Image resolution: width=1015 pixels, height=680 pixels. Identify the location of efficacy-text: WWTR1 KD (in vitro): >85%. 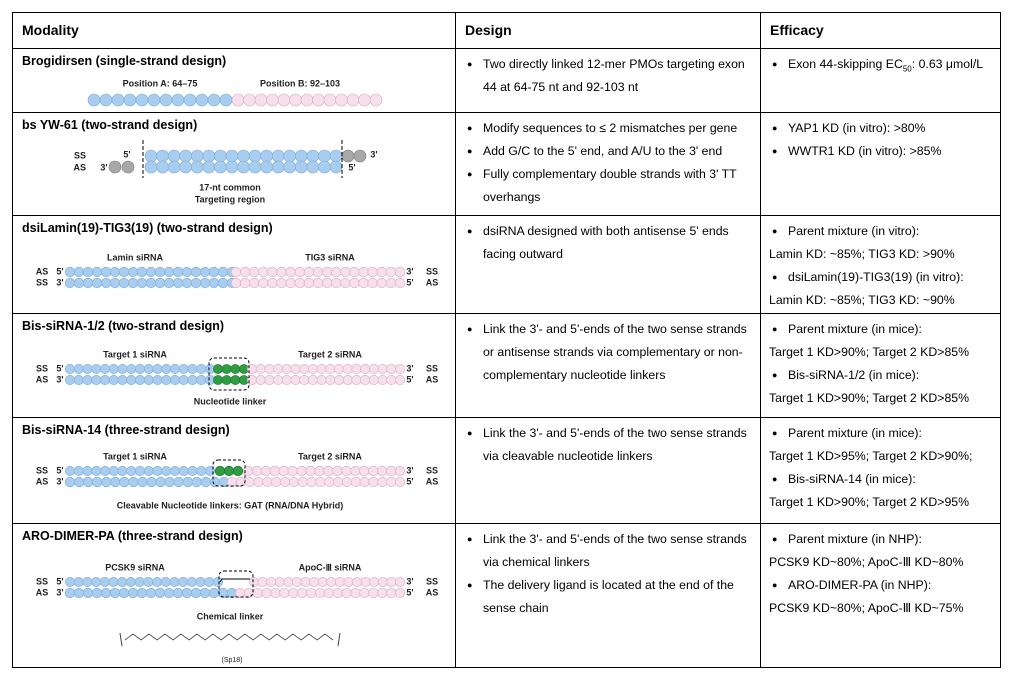
(865, 151).